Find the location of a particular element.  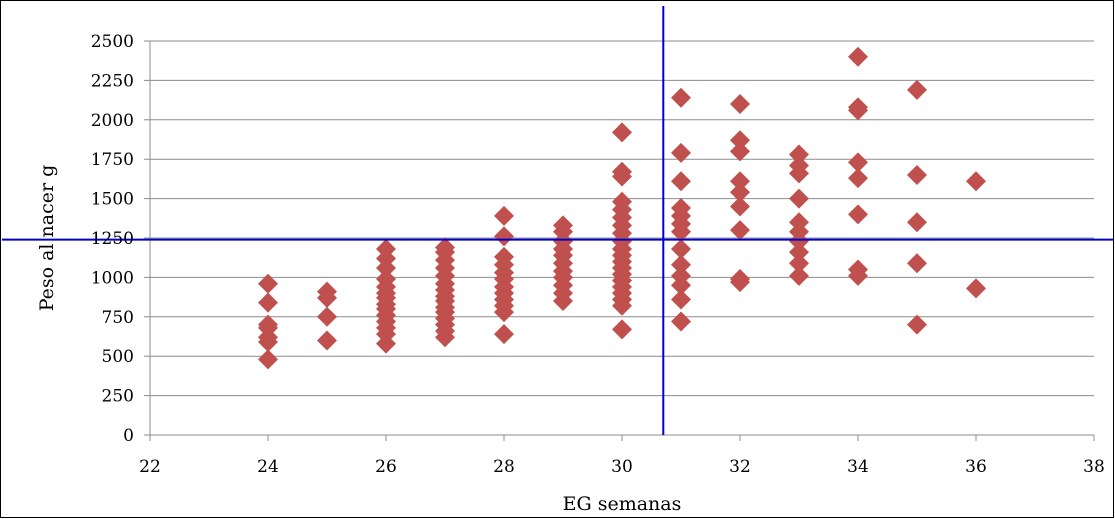

y-axis-title: Peso al nacer g is located at coordinates (47, 238).